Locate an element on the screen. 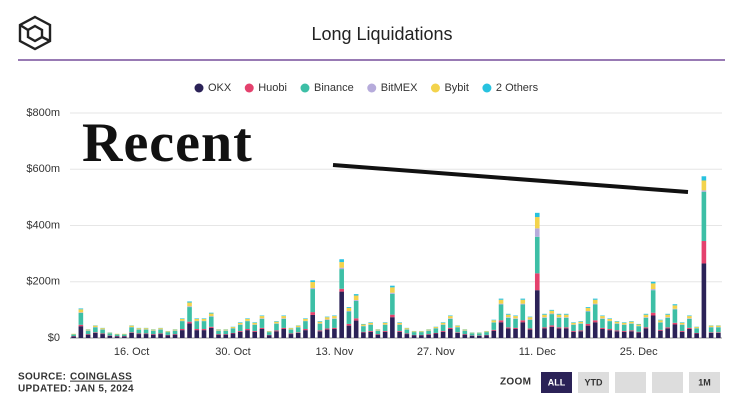 The image size is (743, 405). legend-item: BitMEX is located at coordinates (392, 88).